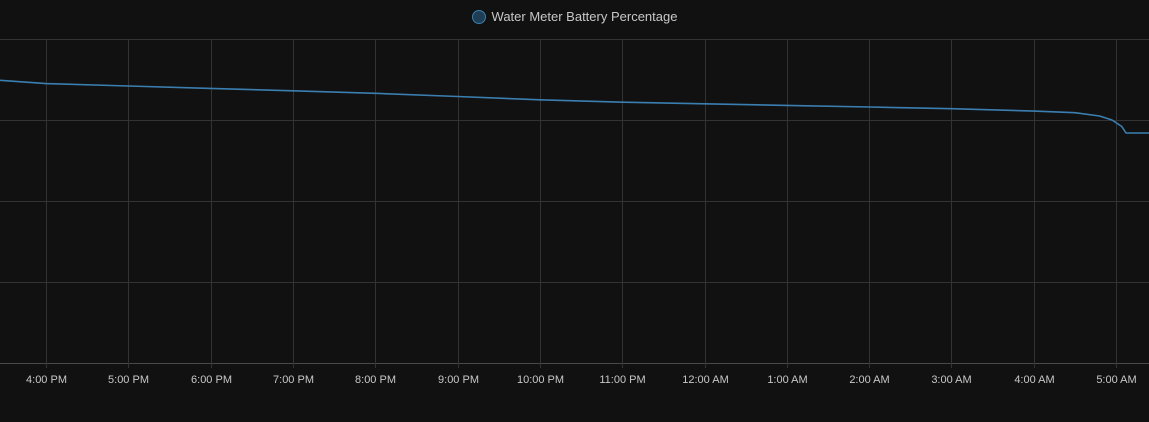 The height and width of the screenshot is (422, 1149). I want to click on x-tick-label: 5:00 PM, so click(128, 380).